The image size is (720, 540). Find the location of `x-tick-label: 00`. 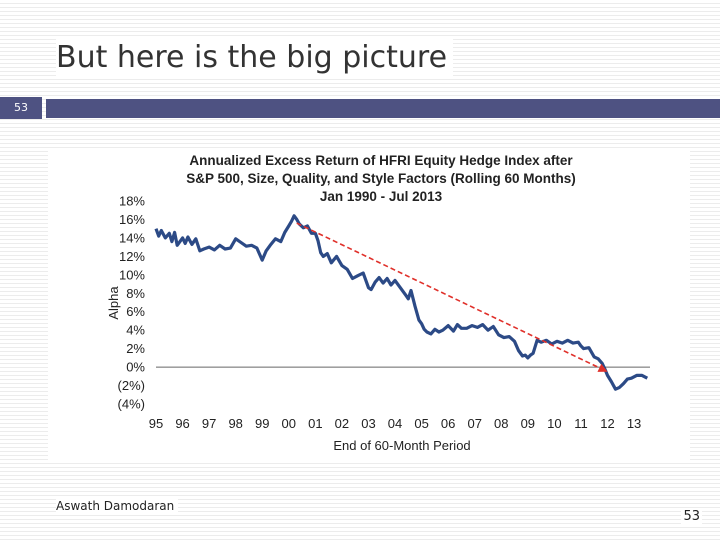

x-tick-label: 00 is located at coordinates (289, 423).